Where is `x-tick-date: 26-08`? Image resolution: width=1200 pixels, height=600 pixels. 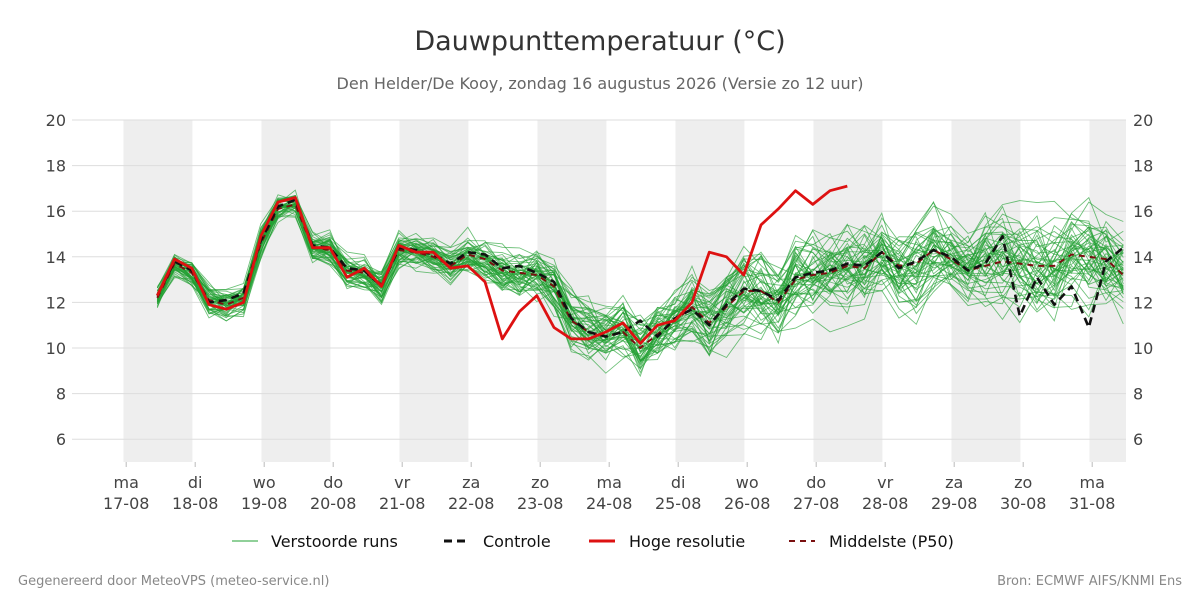 x-tick-date: 26-08 is located at coordinates (747, 503).